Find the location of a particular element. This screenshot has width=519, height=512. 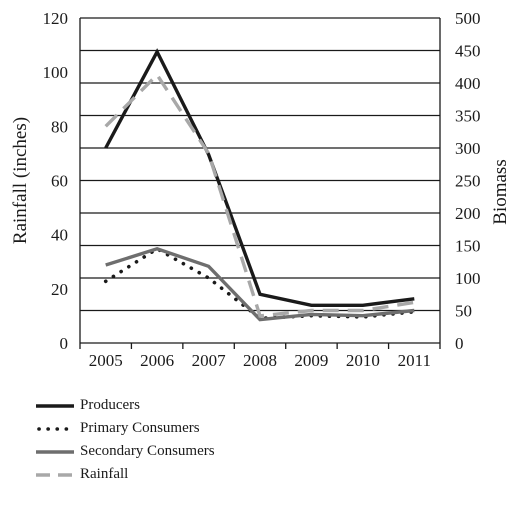

legend-label-secondary-consumers: Secondary Consumers is located at coordinates (147, 451).